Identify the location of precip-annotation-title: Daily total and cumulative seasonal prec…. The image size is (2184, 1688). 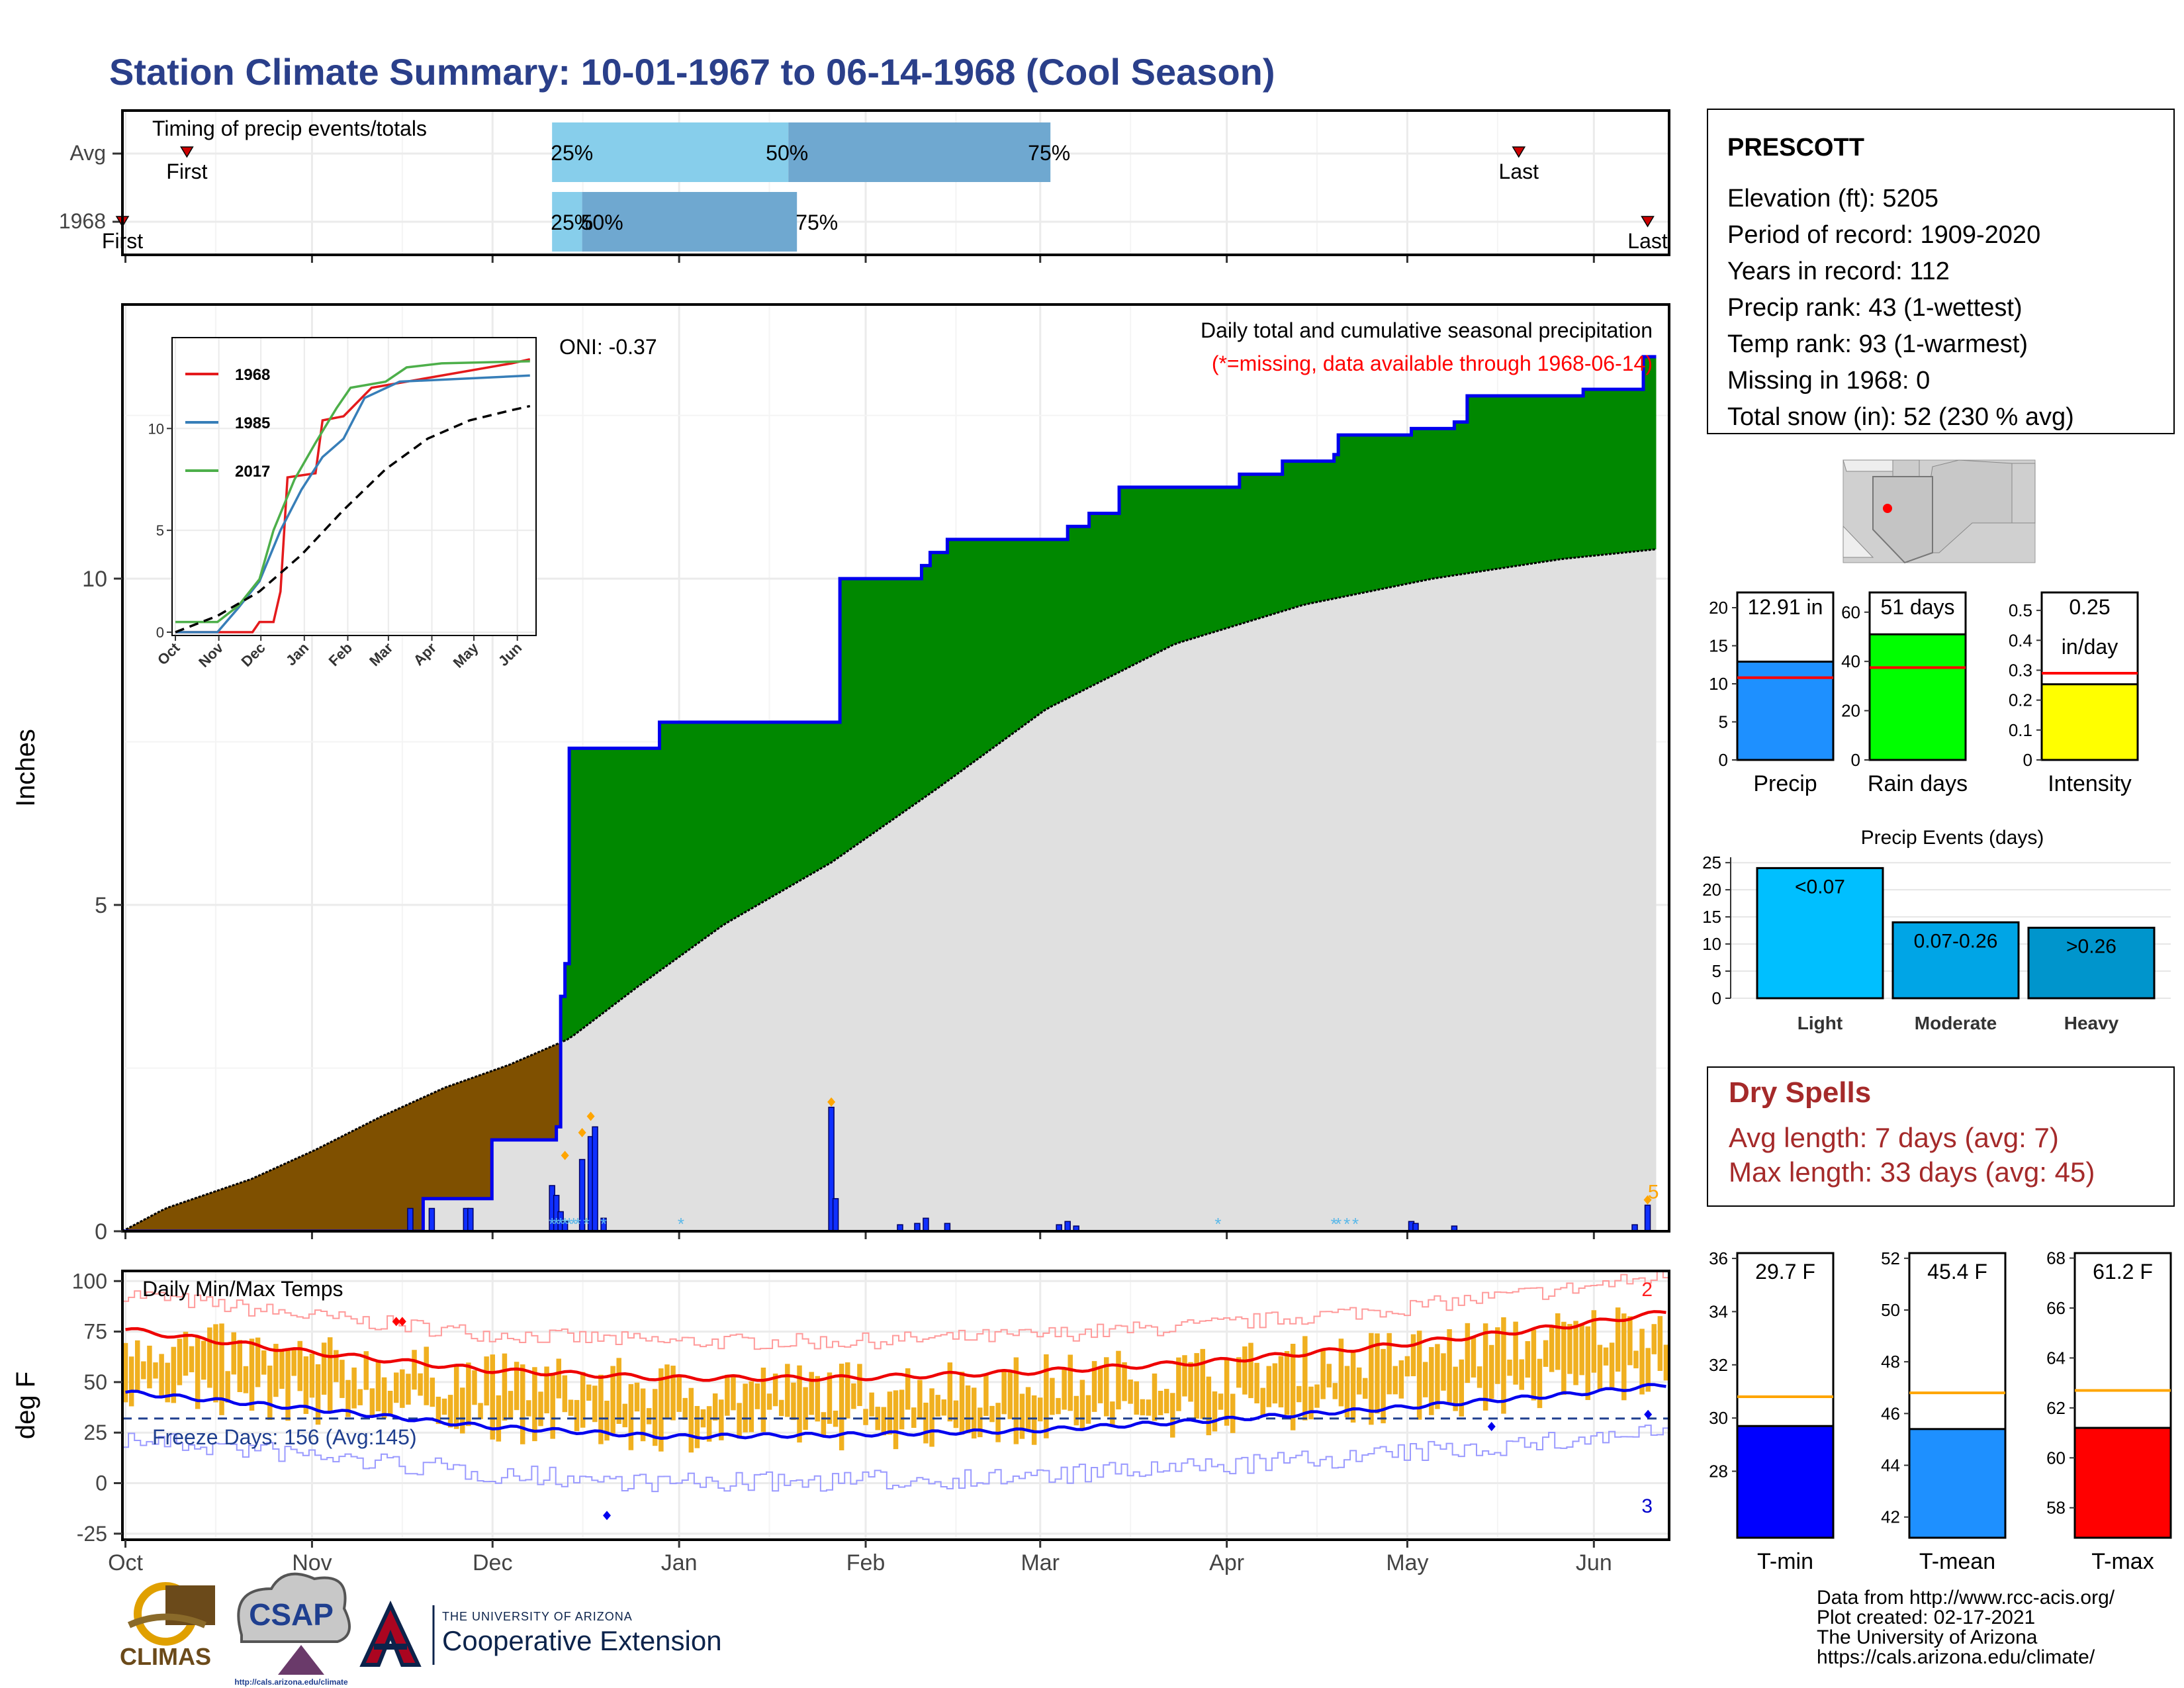
(1427, 330).